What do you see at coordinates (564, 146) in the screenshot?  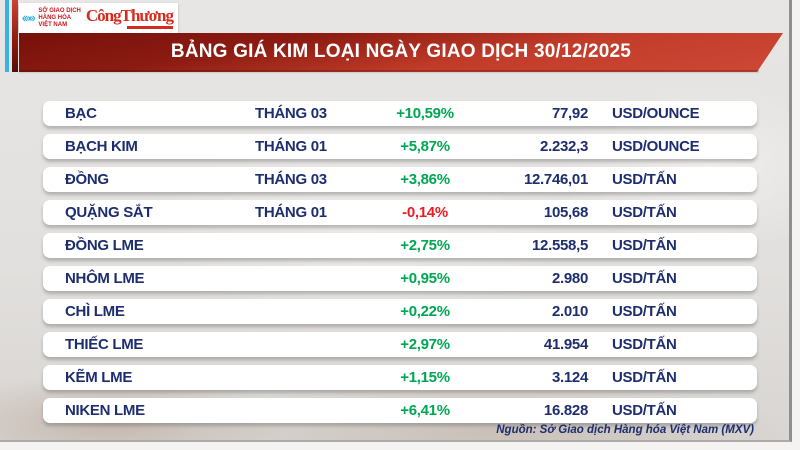 I see `price-value: 2.232,3` at bounding box center [564, 146].